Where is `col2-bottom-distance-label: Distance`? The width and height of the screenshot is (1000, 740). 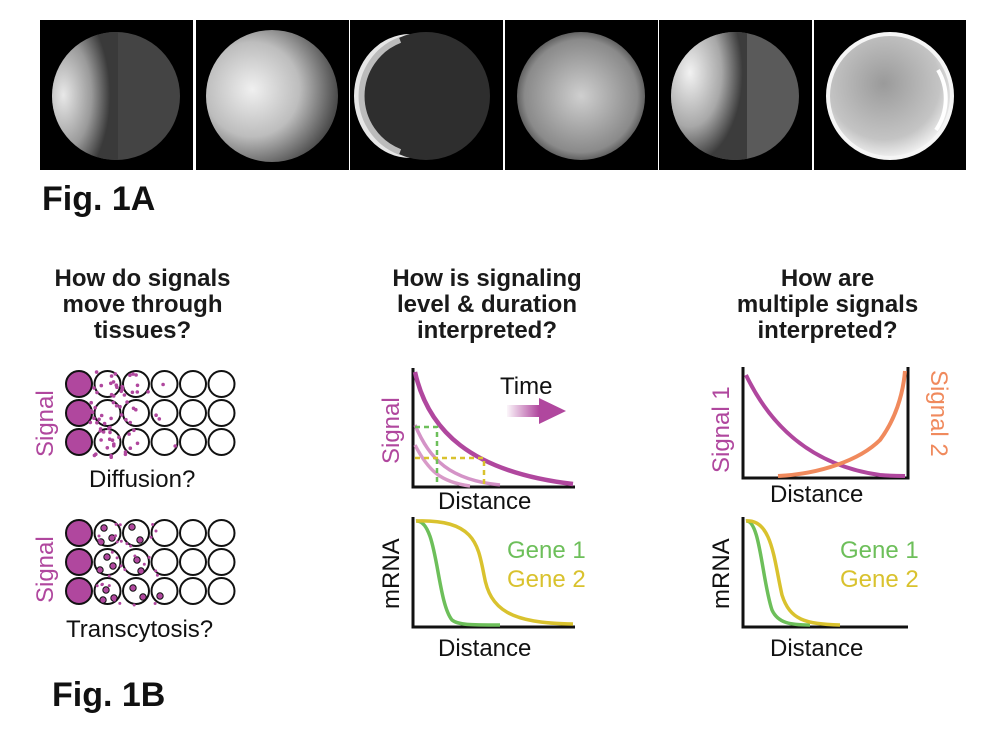 col2-bottom-distance-label: Distance is located at coordinates (484, 648).